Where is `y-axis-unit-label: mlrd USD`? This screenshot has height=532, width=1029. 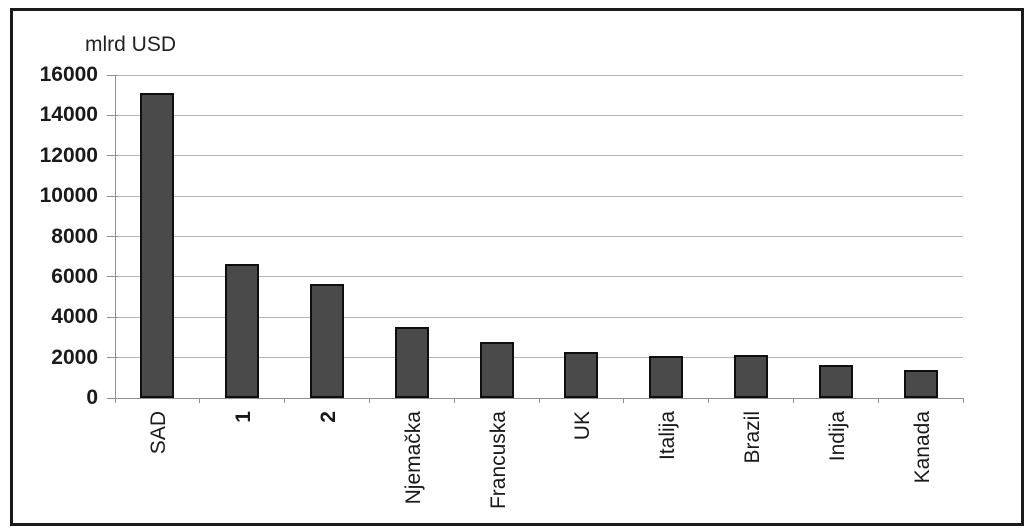
y-axis-unit-label: mlrd USD is located at coordinates (131, 44).